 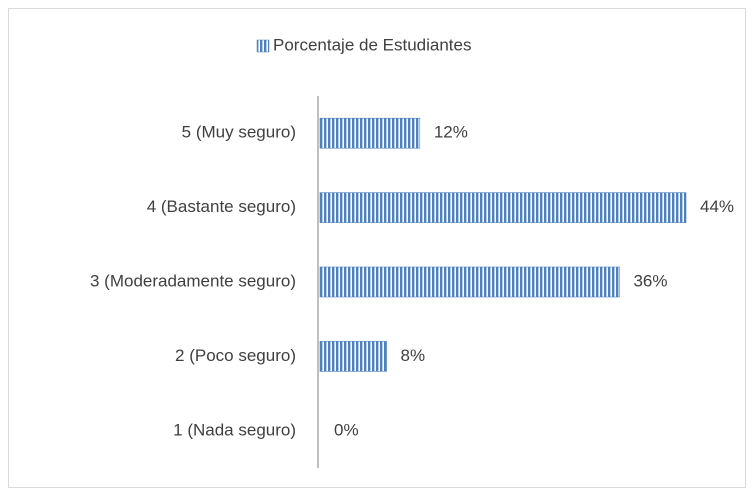 I want to click on data-label: 44%, so click(x=717, y=206).